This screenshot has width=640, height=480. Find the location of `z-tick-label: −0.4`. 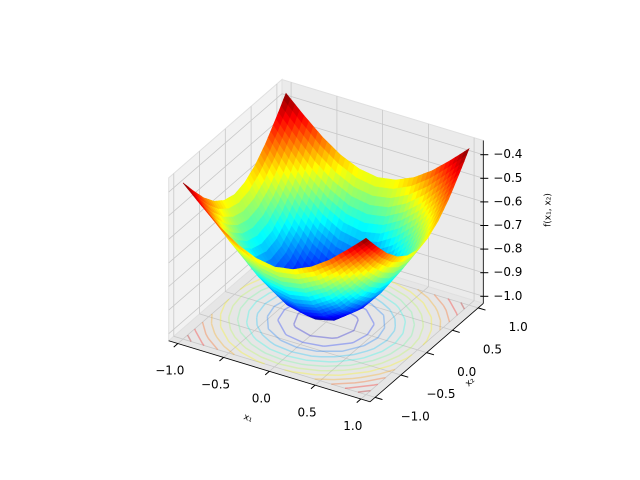

z-tick-label: −0.4 is located at coordinates (507, 154).